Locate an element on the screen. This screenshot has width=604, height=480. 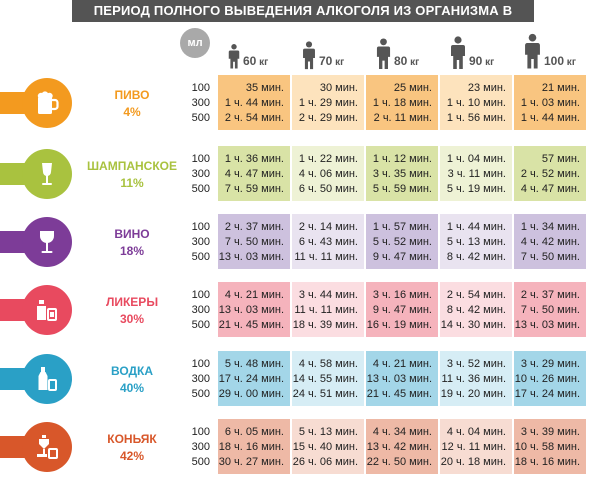
time-cell: 5 ч. 13 мин. 15 ч. 40 мин. 26 ч. 06 мин. is located at coordinates (328, 446).